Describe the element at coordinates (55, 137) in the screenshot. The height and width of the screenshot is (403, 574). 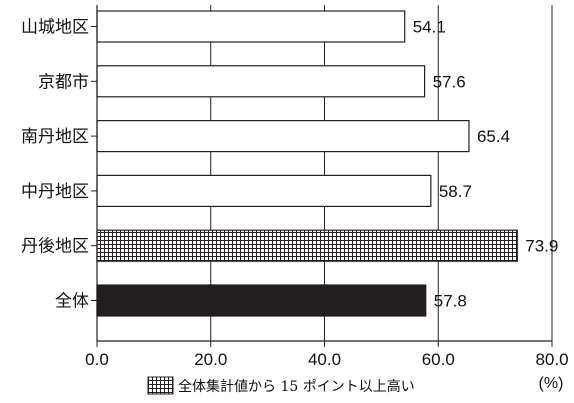
I see `category-label: 南丹地区` at that location.